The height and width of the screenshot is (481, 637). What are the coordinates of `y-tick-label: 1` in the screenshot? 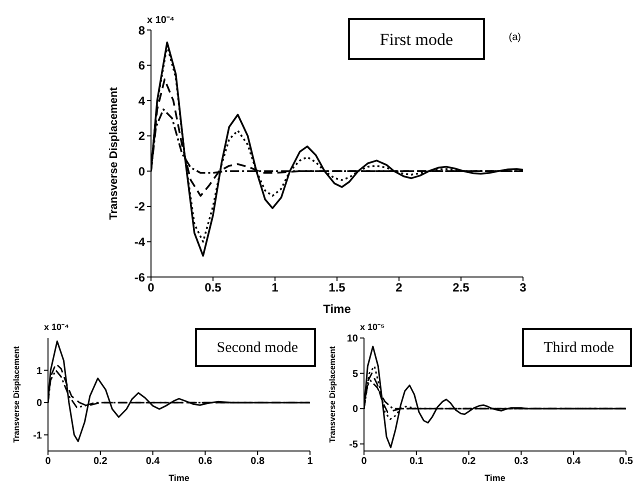 It's located at (39, 371).